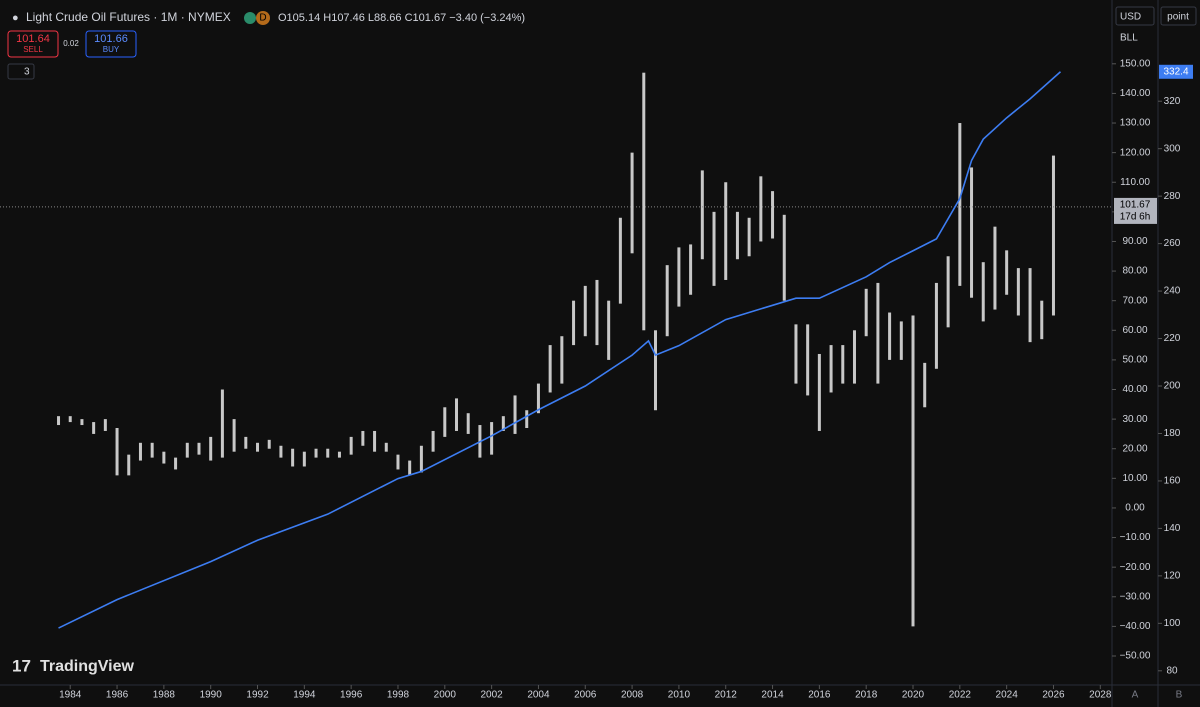 This screenshot has width=1200, height=707. What do you see at coordinates (1172, 243) in the screenshot?
I see `y2-tick-label: 260` at bounding box center [1172, 243].